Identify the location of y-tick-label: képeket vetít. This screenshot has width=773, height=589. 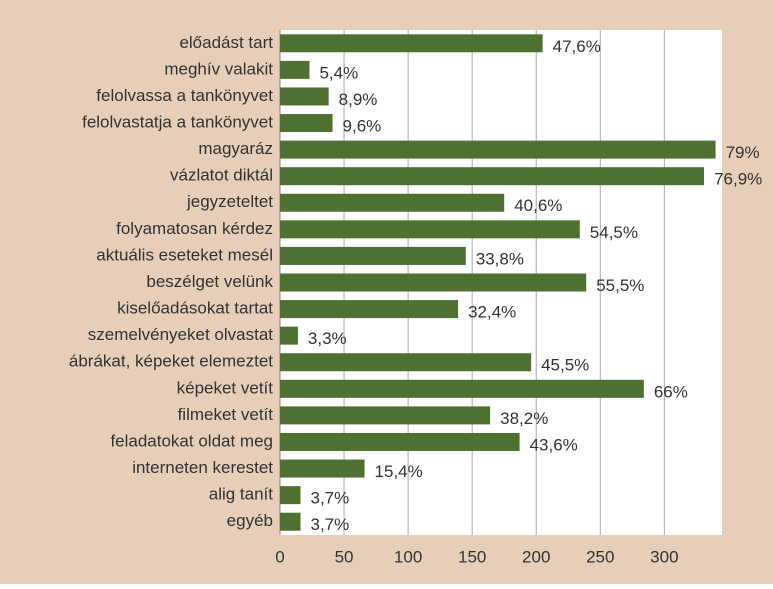
(225, 387).